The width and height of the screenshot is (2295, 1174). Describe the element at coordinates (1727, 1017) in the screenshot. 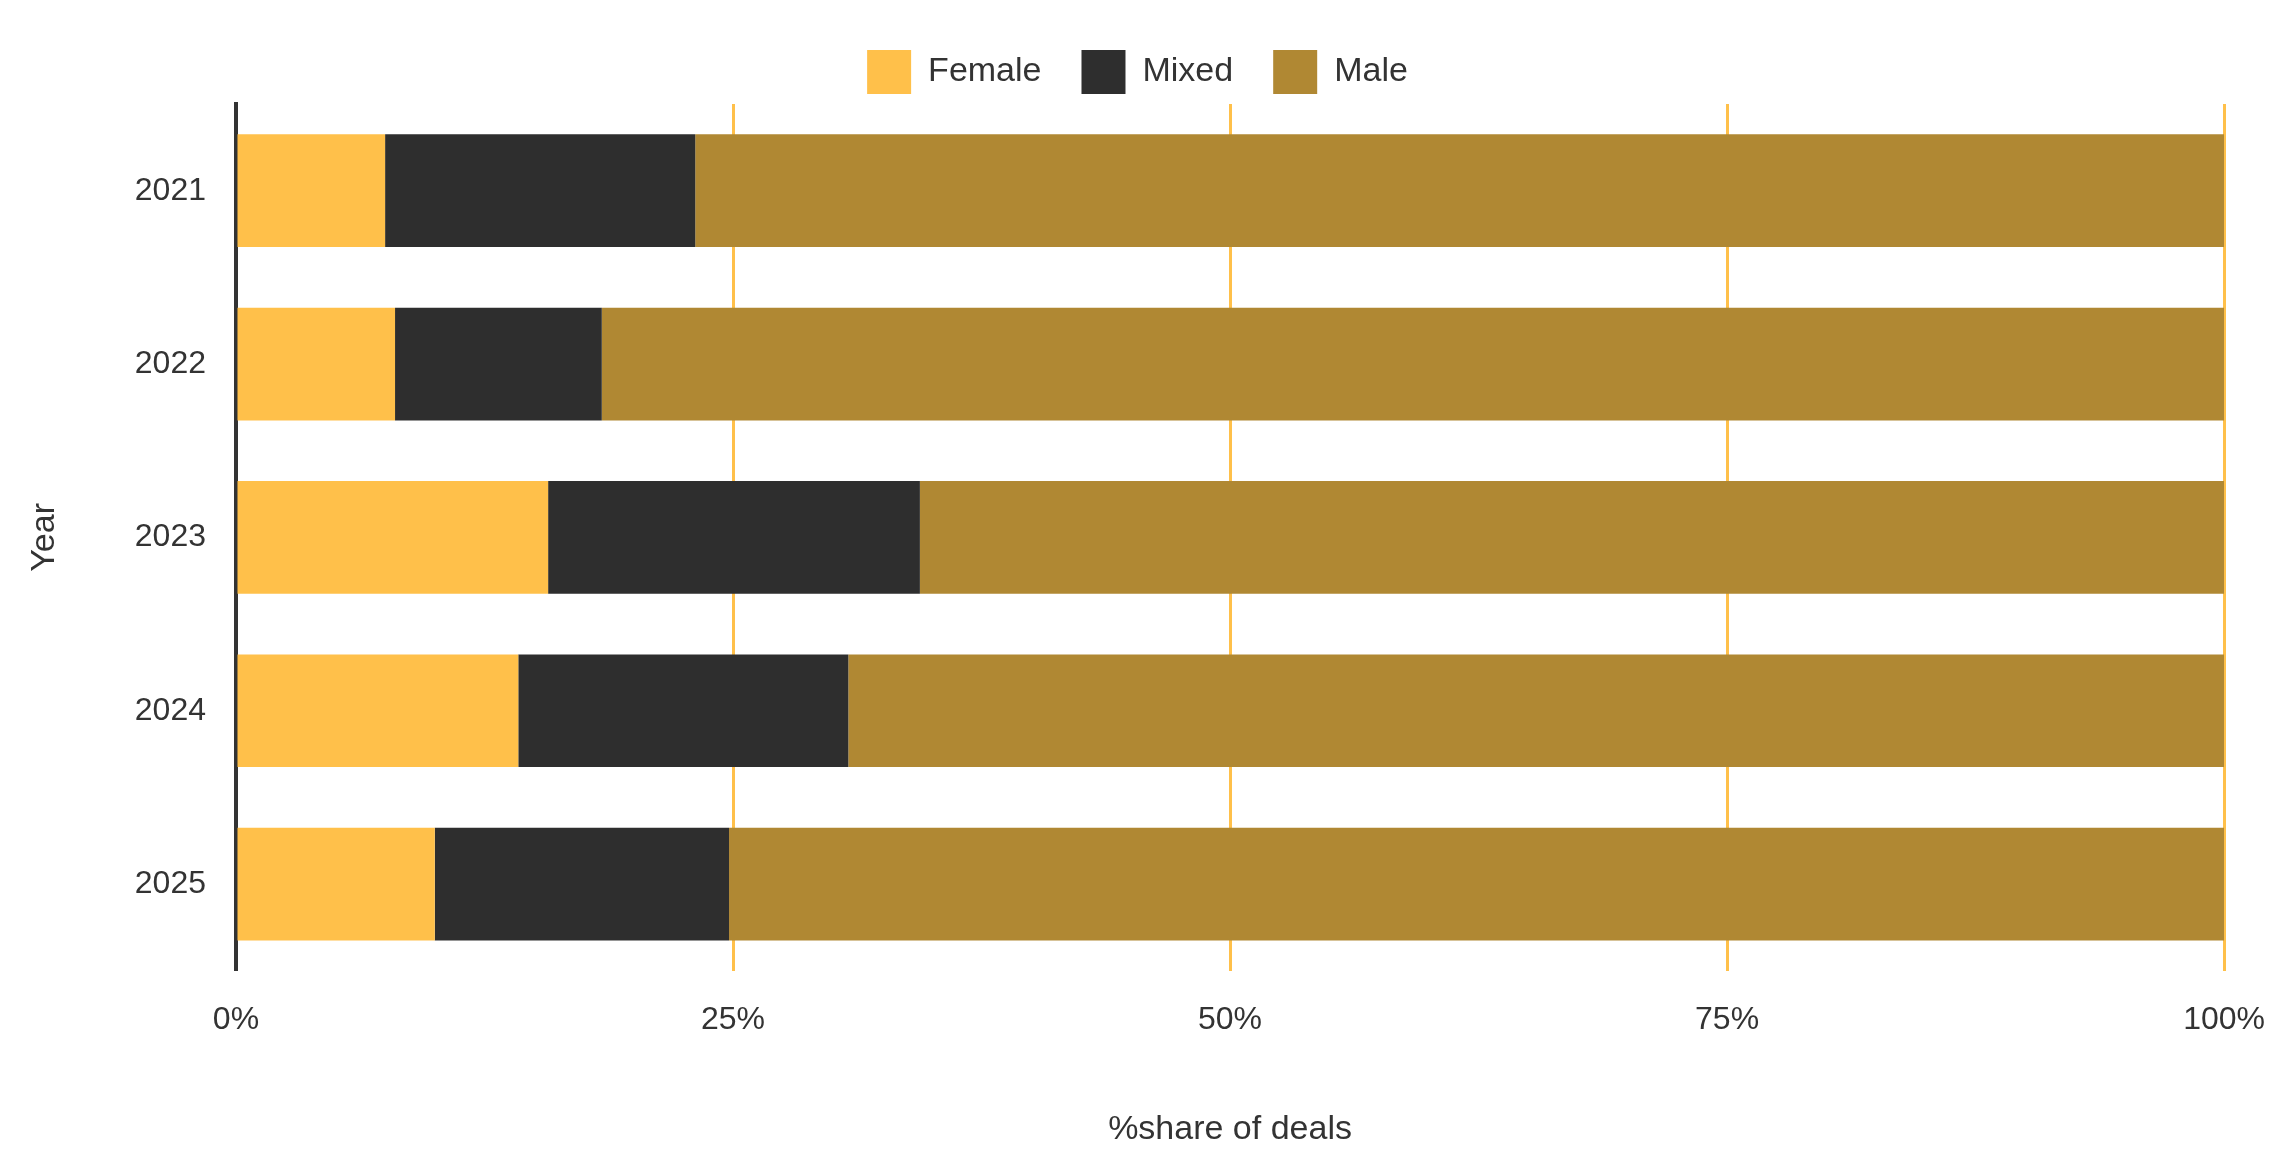

I see `x-tick-label: 75%` at that location.